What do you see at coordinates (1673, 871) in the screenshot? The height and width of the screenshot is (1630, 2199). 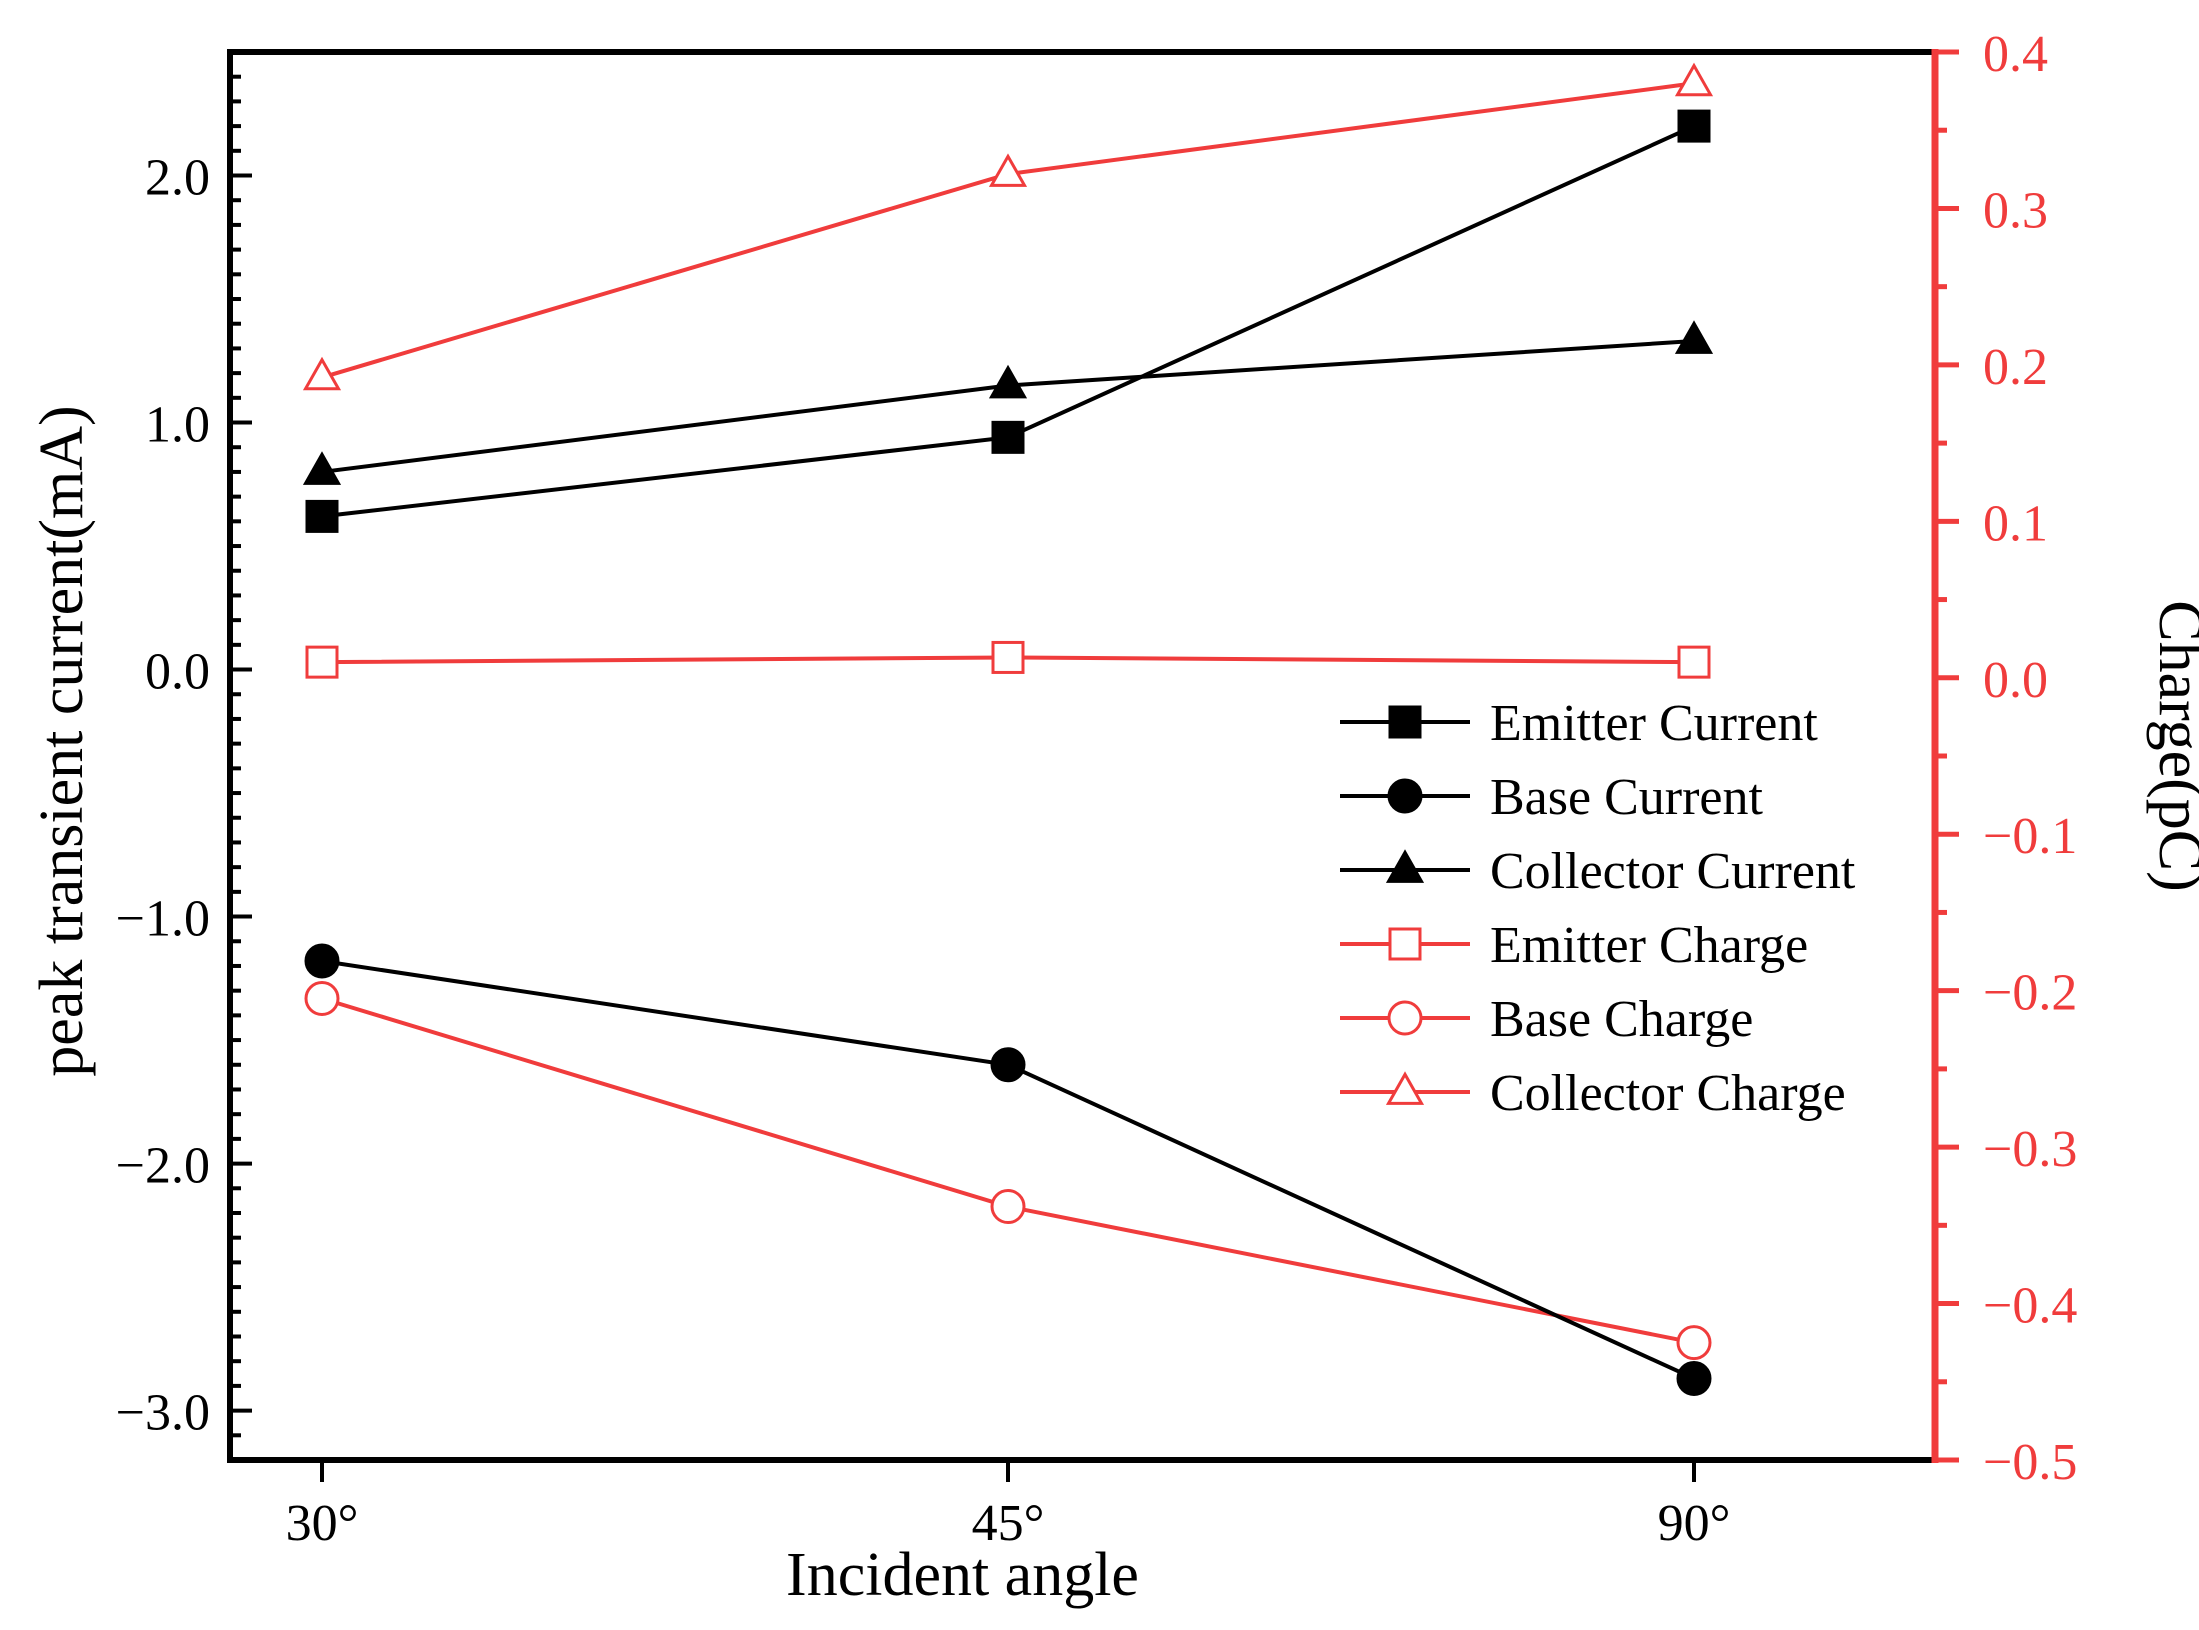 I see `legend-label-collector-current: Collector Current` at bounding box center [1673, 871].